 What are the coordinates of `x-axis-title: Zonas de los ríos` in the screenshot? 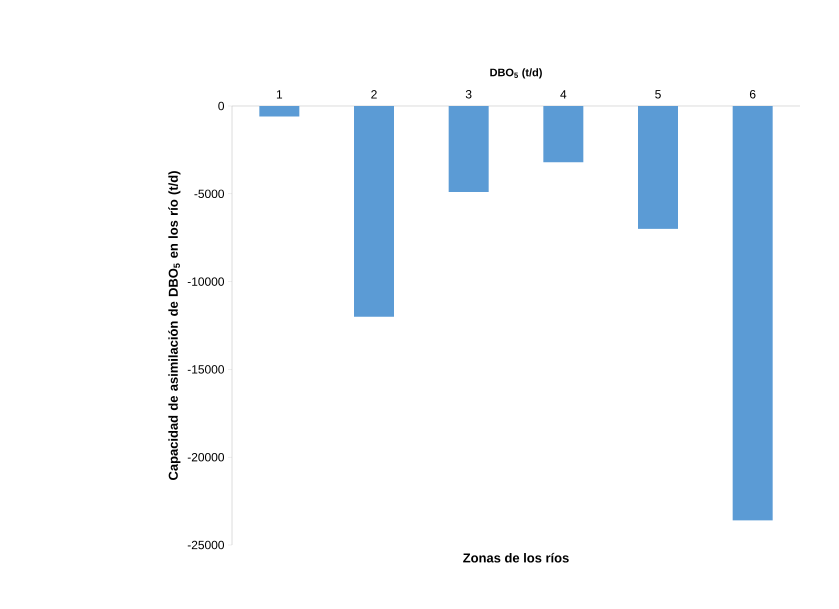 It's located at (516, 557).